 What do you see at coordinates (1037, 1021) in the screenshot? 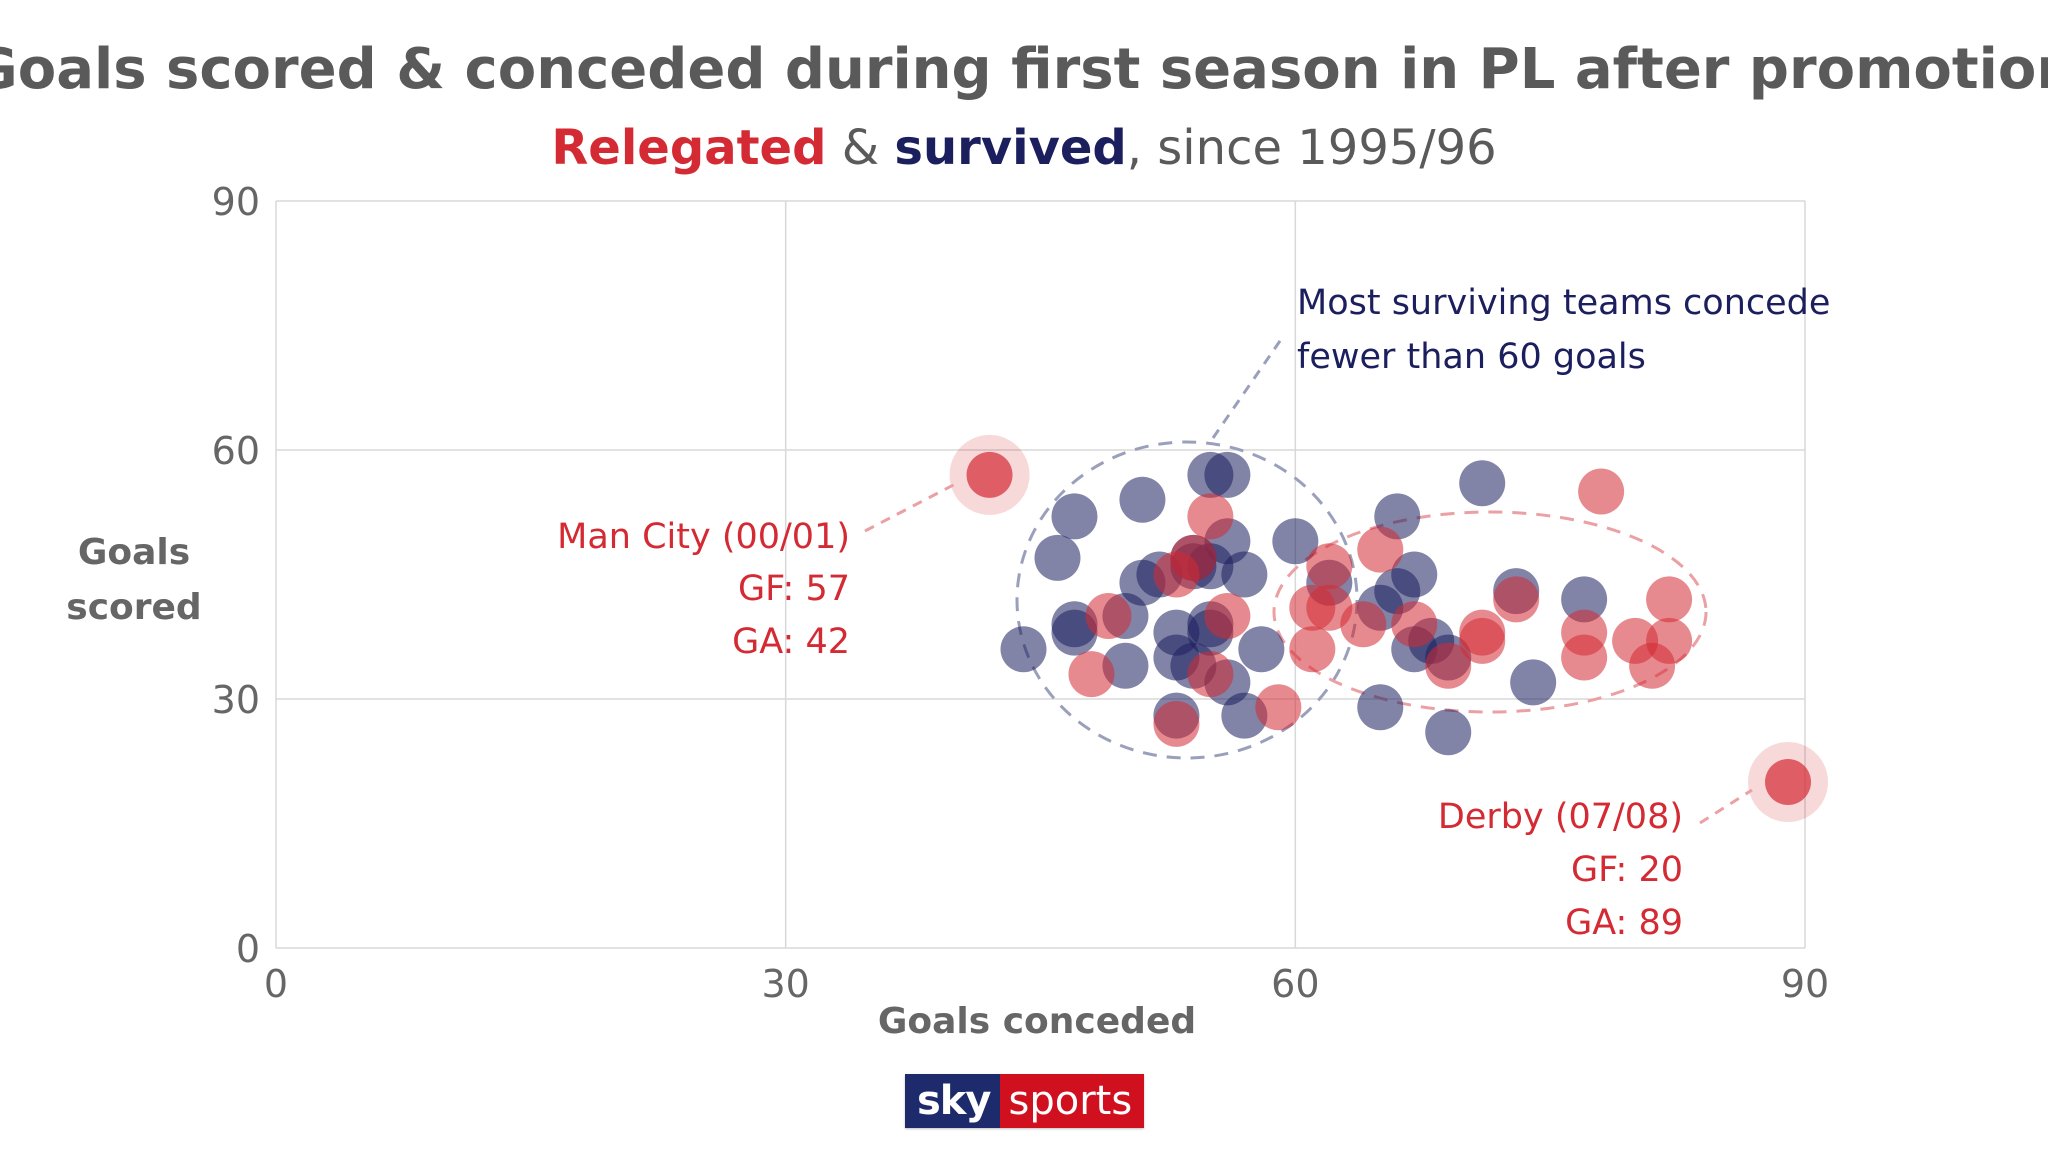
I see `x-axis-label: Goals conceded` at bounding box center [1037, 1021].